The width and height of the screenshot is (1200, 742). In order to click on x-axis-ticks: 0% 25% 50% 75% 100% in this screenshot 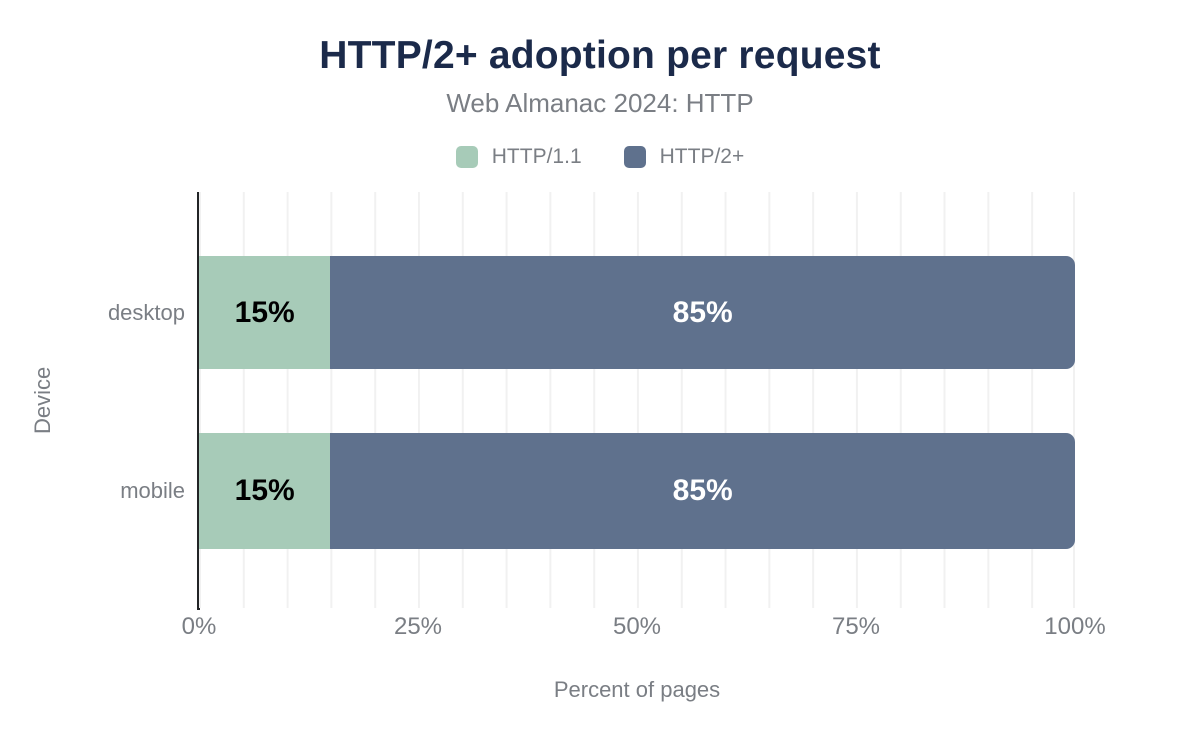, I will do `click(644, 628)`.